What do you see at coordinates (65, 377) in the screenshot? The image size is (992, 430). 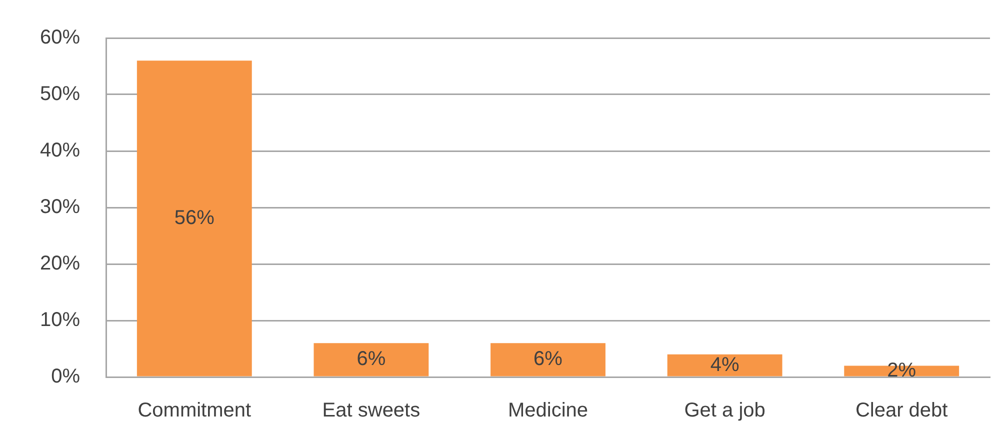 I see `y-tick-label: 0%` at bounding box center [65, 377].